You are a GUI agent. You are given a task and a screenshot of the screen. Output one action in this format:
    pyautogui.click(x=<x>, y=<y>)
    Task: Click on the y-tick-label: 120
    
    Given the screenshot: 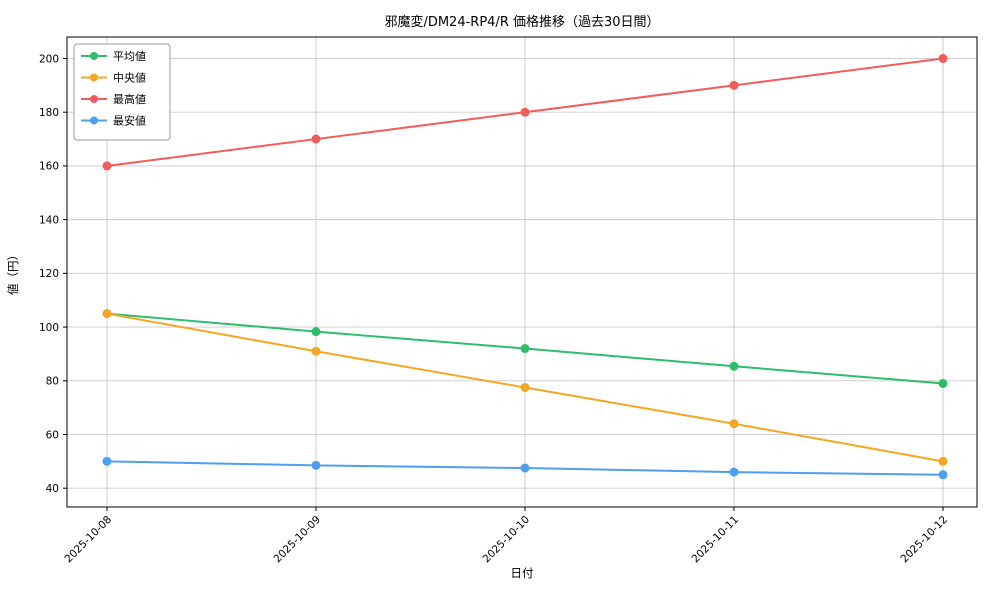 What is the action you would take?
    pyautogui.click(x=49, y=274)
    